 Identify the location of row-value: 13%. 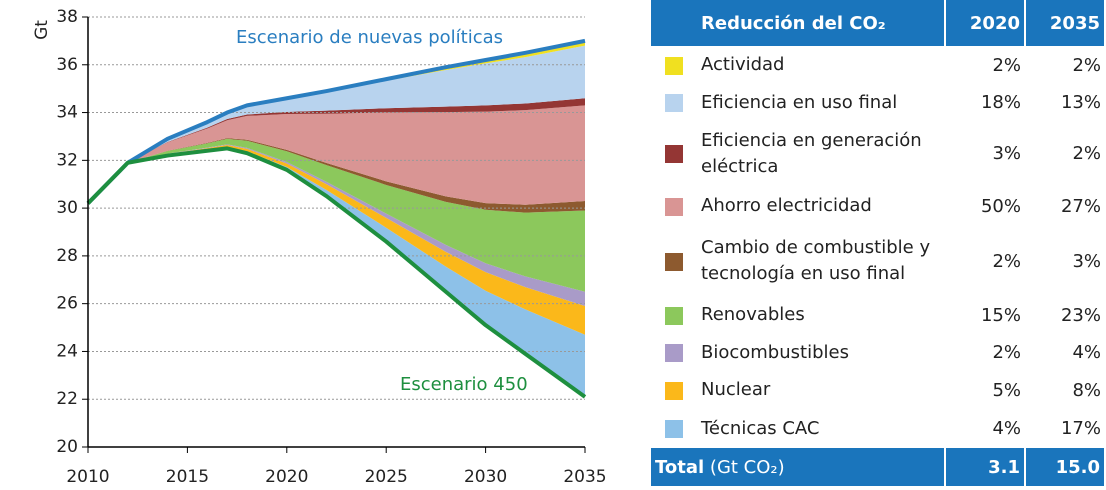
(1080, 102).